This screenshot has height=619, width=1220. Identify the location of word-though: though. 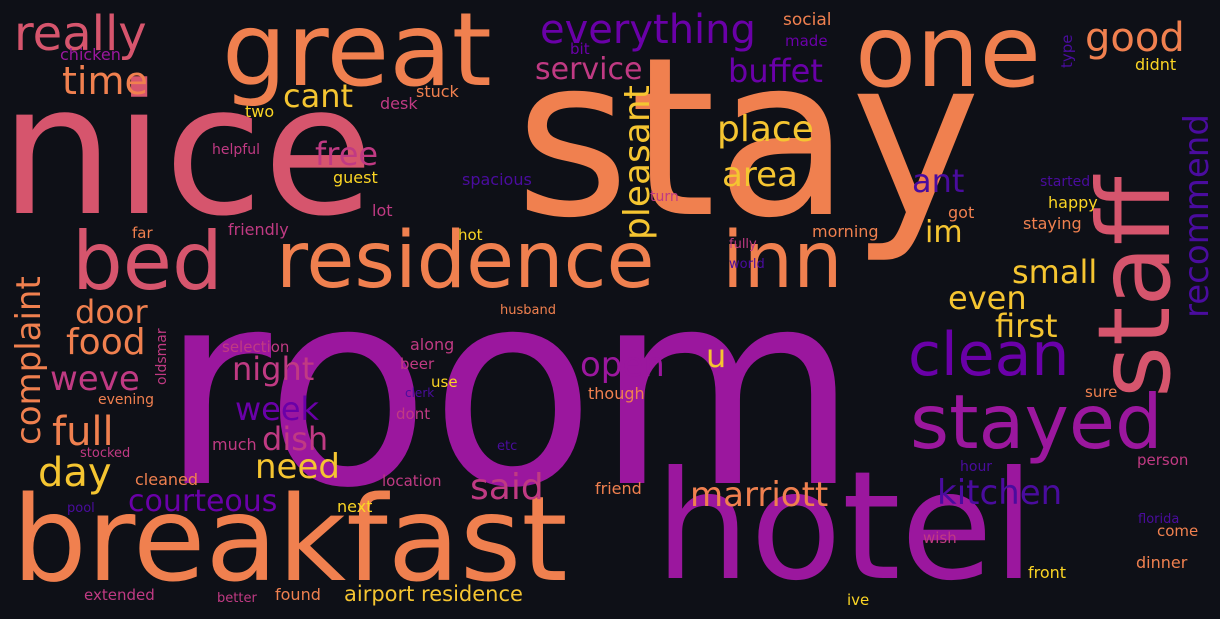
(616, 393).